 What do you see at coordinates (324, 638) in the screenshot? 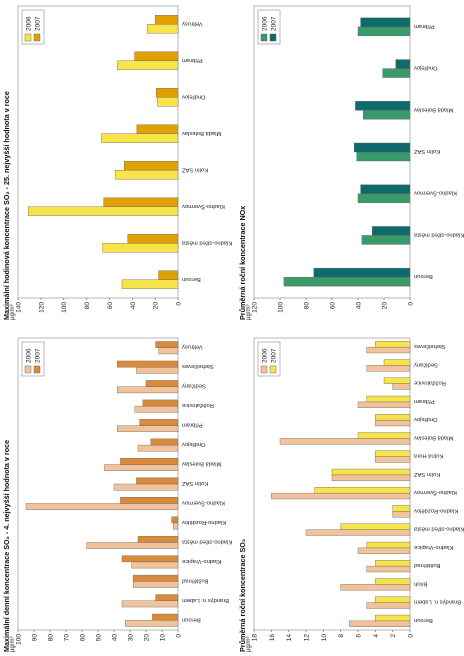
I see `y-tick-label: 10` at bounding box center [324, 638].